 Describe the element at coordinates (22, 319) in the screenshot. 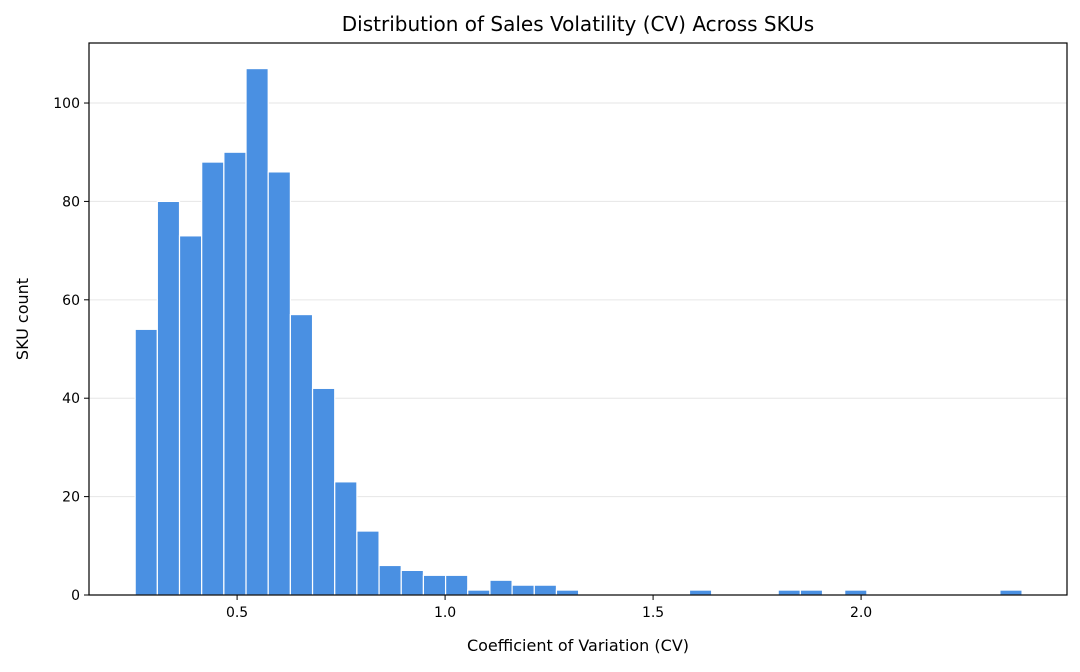

I see `y-axis-label: SKU count` at that location.